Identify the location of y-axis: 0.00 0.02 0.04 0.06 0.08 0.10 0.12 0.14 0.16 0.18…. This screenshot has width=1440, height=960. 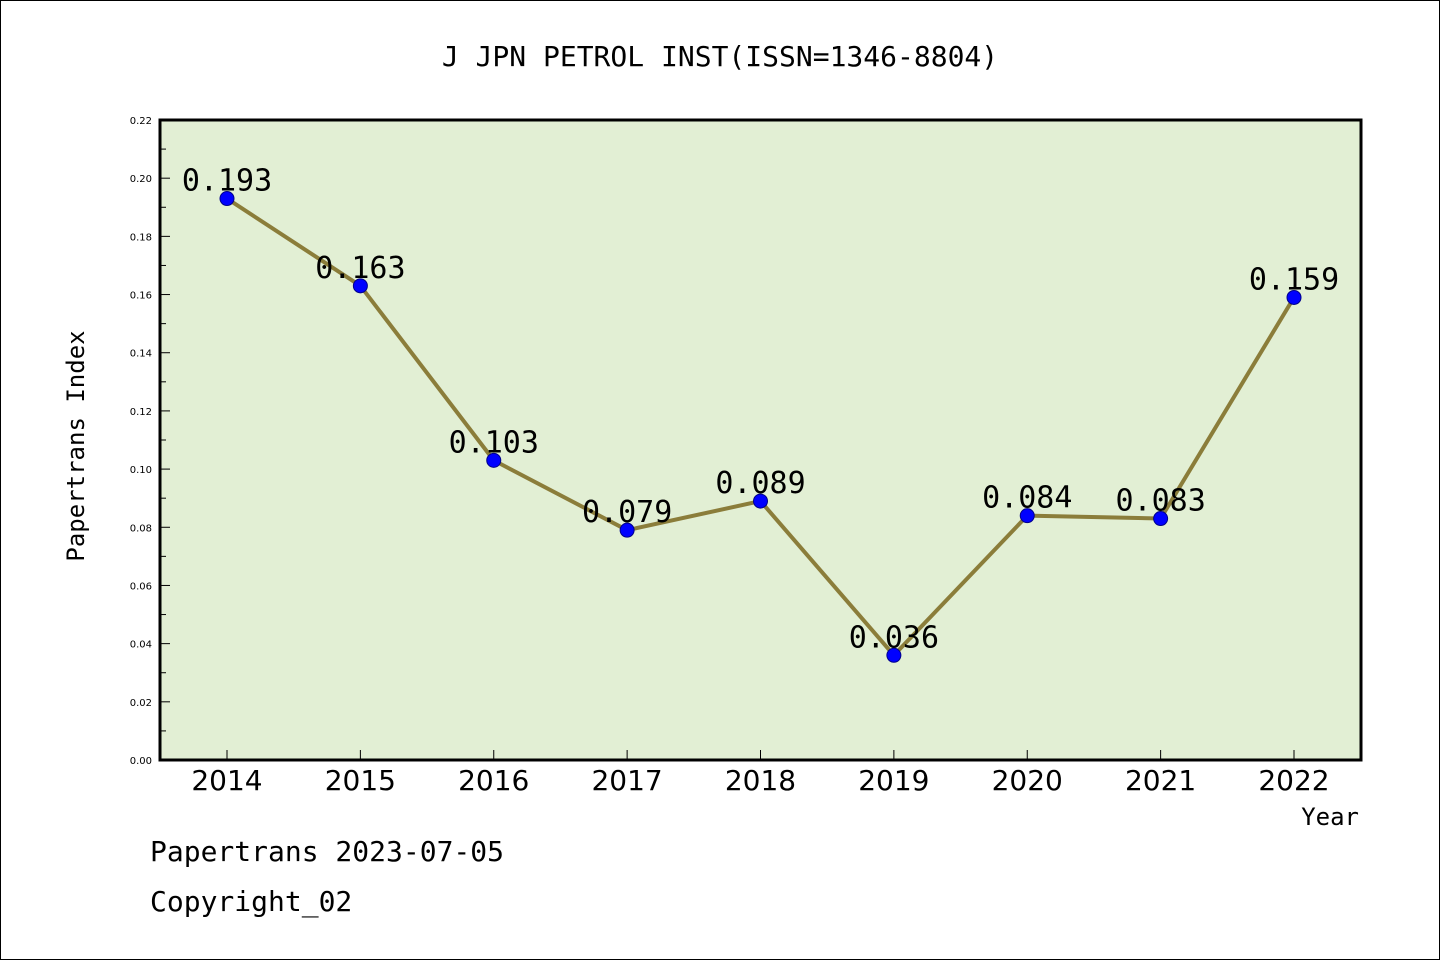
(150, 441).